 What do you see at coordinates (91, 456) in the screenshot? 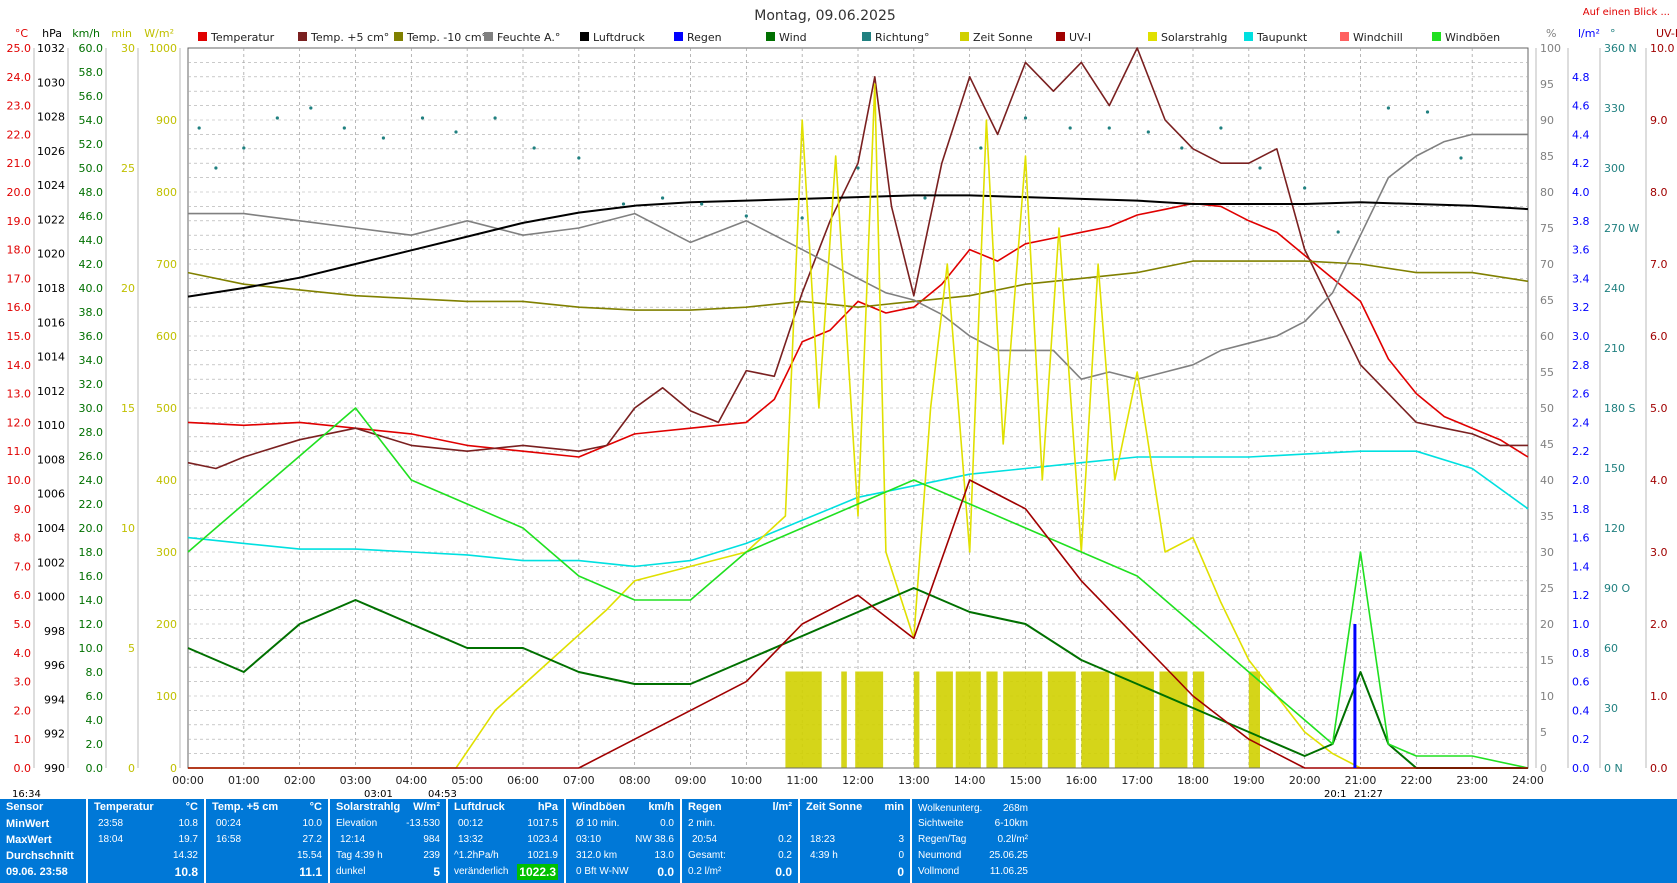
I see `left-axis-tick-2-17: 26.0` at bounding box center [91, 456].